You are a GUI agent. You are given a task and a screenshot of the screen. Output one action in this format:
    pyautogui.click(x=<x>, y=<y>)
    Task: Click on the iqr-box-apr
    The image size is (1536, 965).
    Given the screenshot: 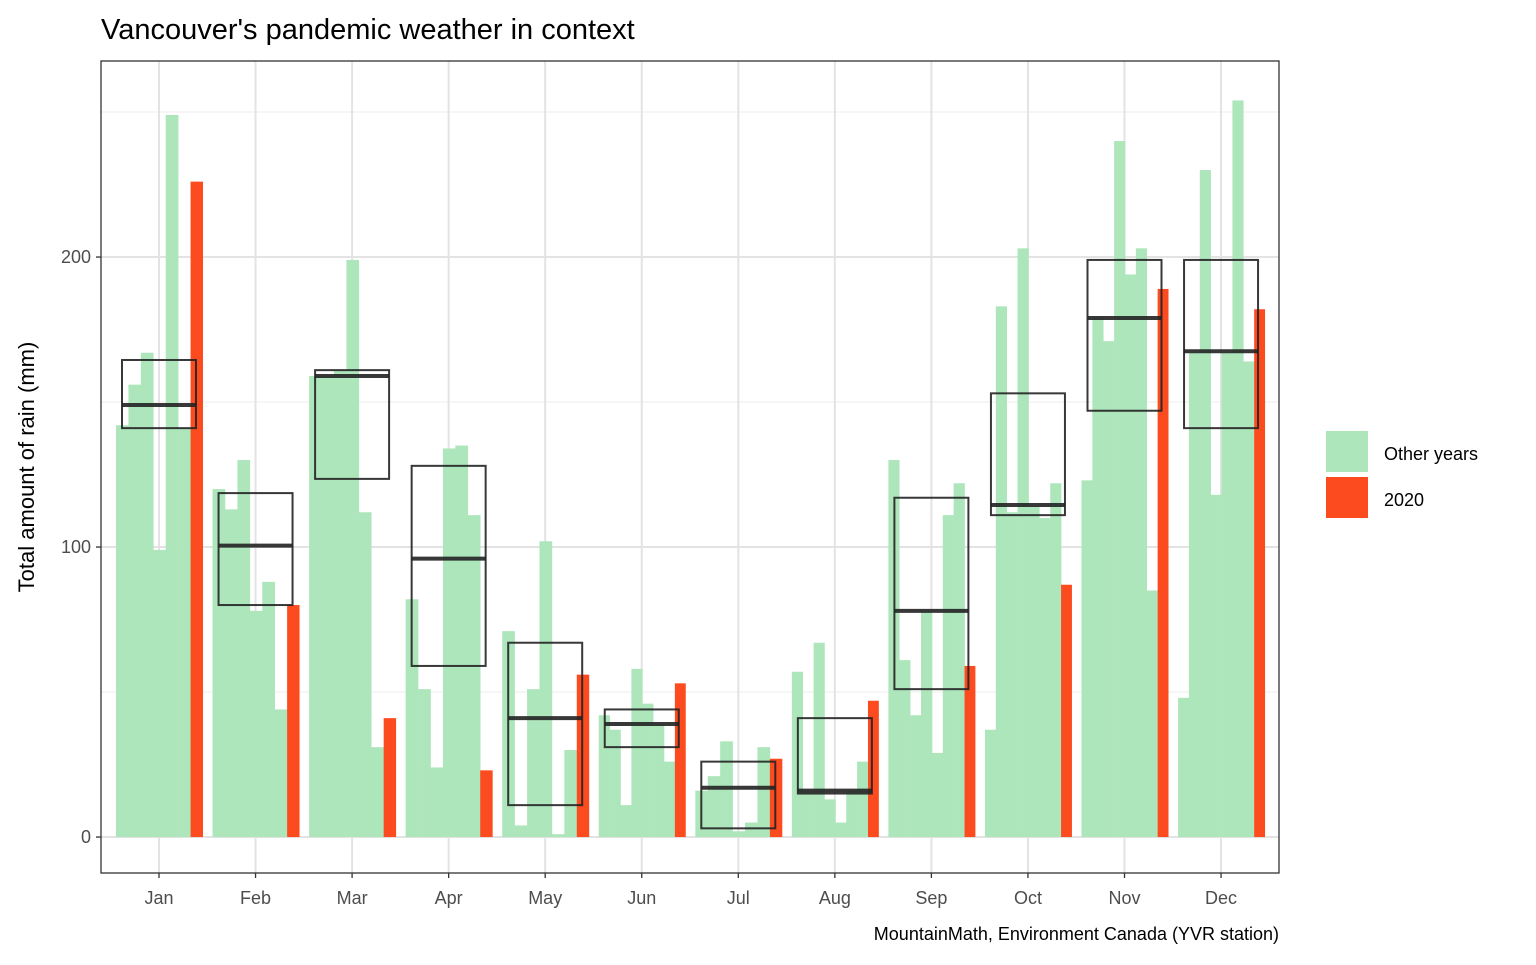 What is the action you would take?
    pyautogui.click(x=448, y=565)
    